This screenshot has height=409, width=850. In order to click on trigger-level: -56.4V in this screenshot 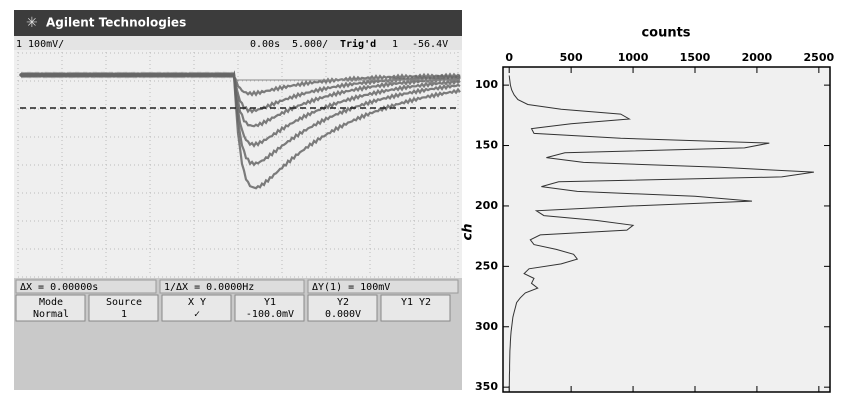, I will do `click(430, 44)`.